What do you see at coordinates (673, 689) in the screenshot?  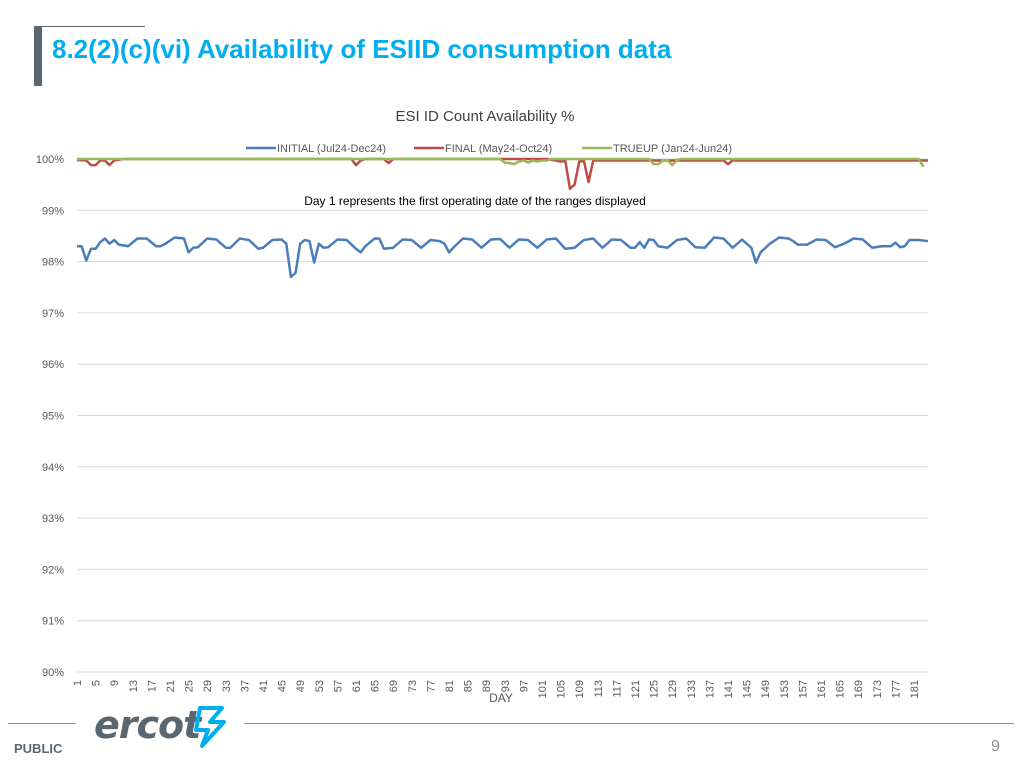 I see `x-tick-label: 129` at bounding box center [673, 689].